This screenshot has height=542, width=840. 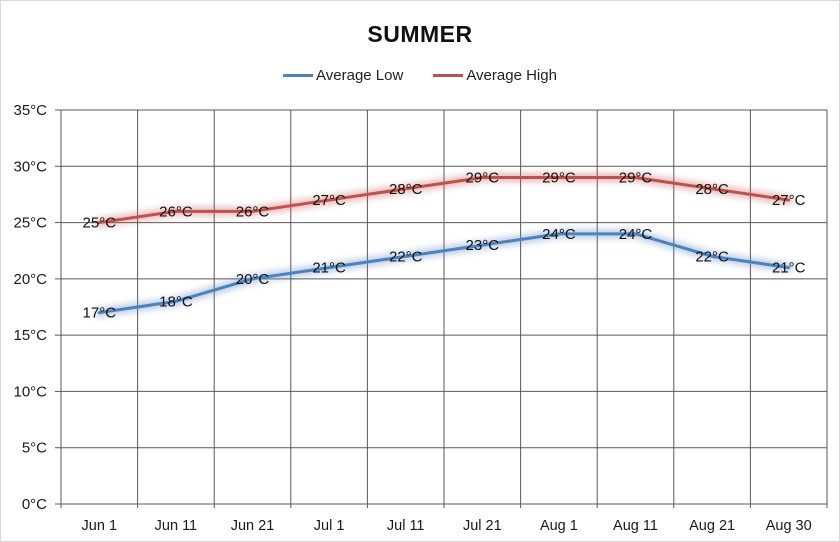 What do you see at coordinates (712, 526) in the screenshot?
I see `x-tick-label: Aug 21` at bounding box center [712, 526].